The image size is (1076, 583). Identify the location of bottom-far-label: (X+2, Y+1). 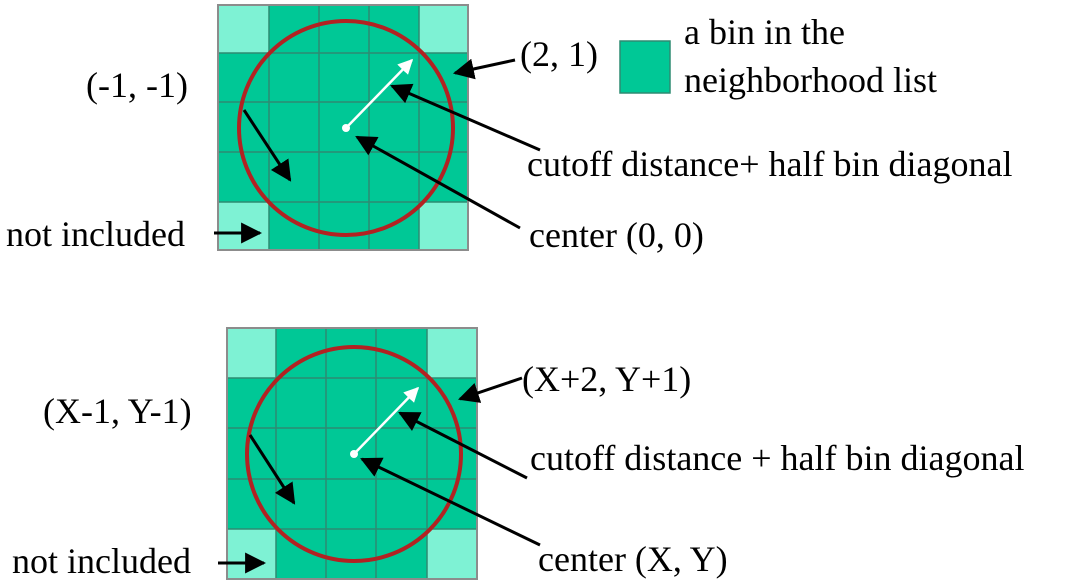
(606, 379).